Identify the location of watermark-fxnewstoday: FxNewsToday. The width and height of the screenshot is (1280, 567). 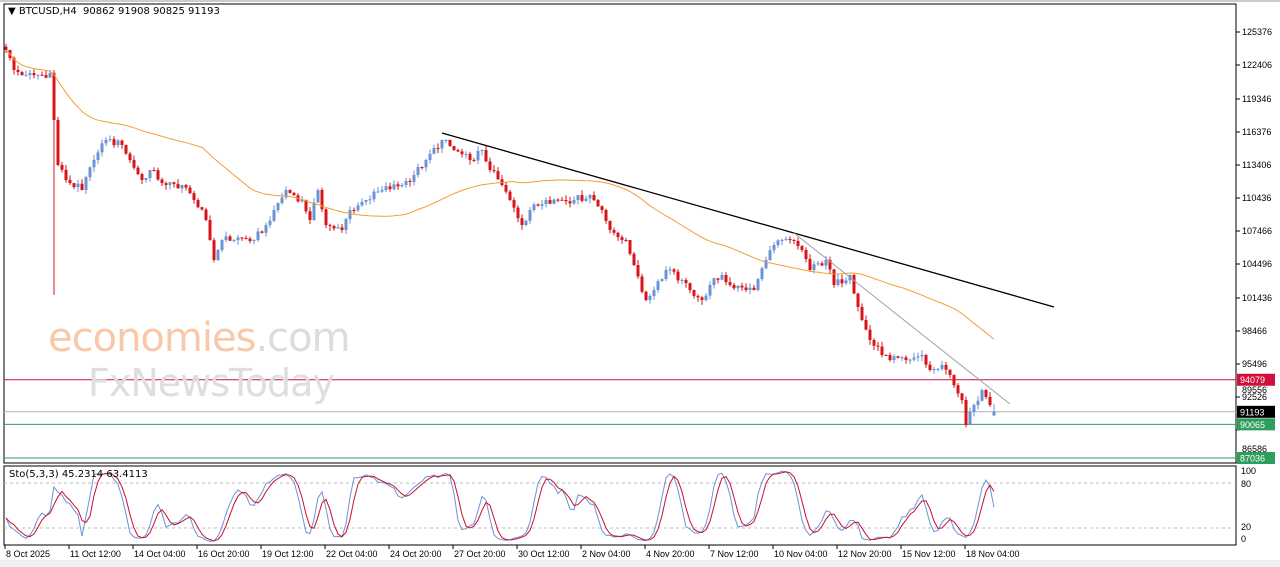
(211, 383).